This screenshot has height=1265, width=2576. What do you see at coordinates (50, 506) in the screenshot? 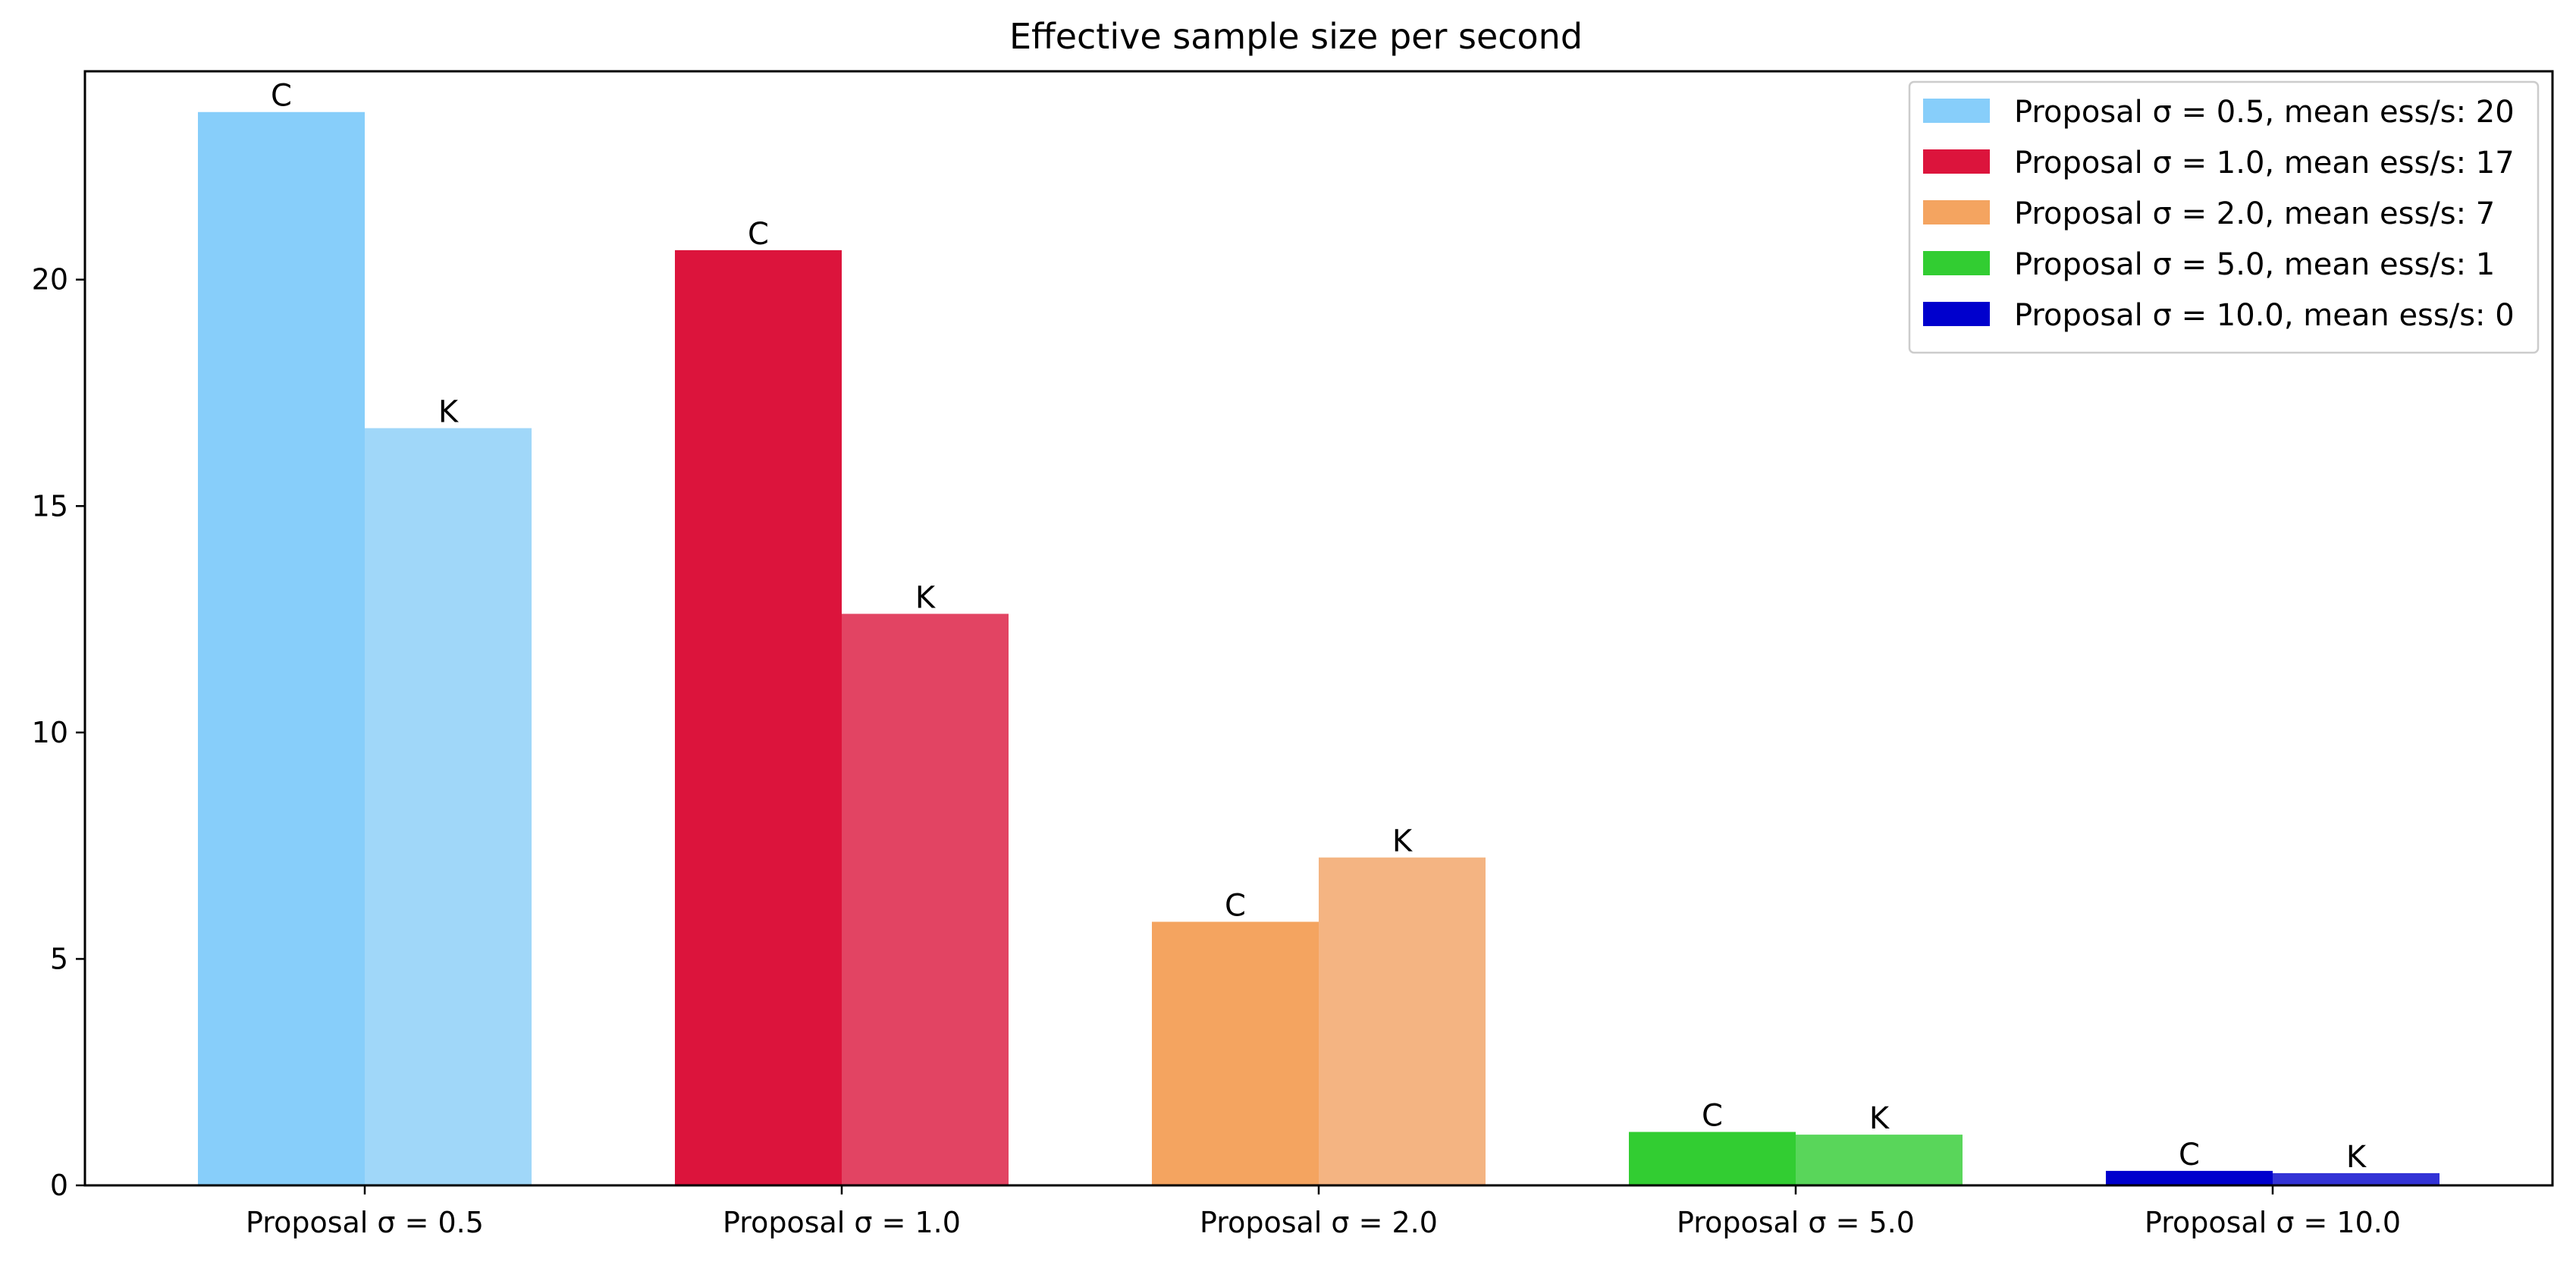
I see `y-tick-label: 15` at bounding box center [50, 506].